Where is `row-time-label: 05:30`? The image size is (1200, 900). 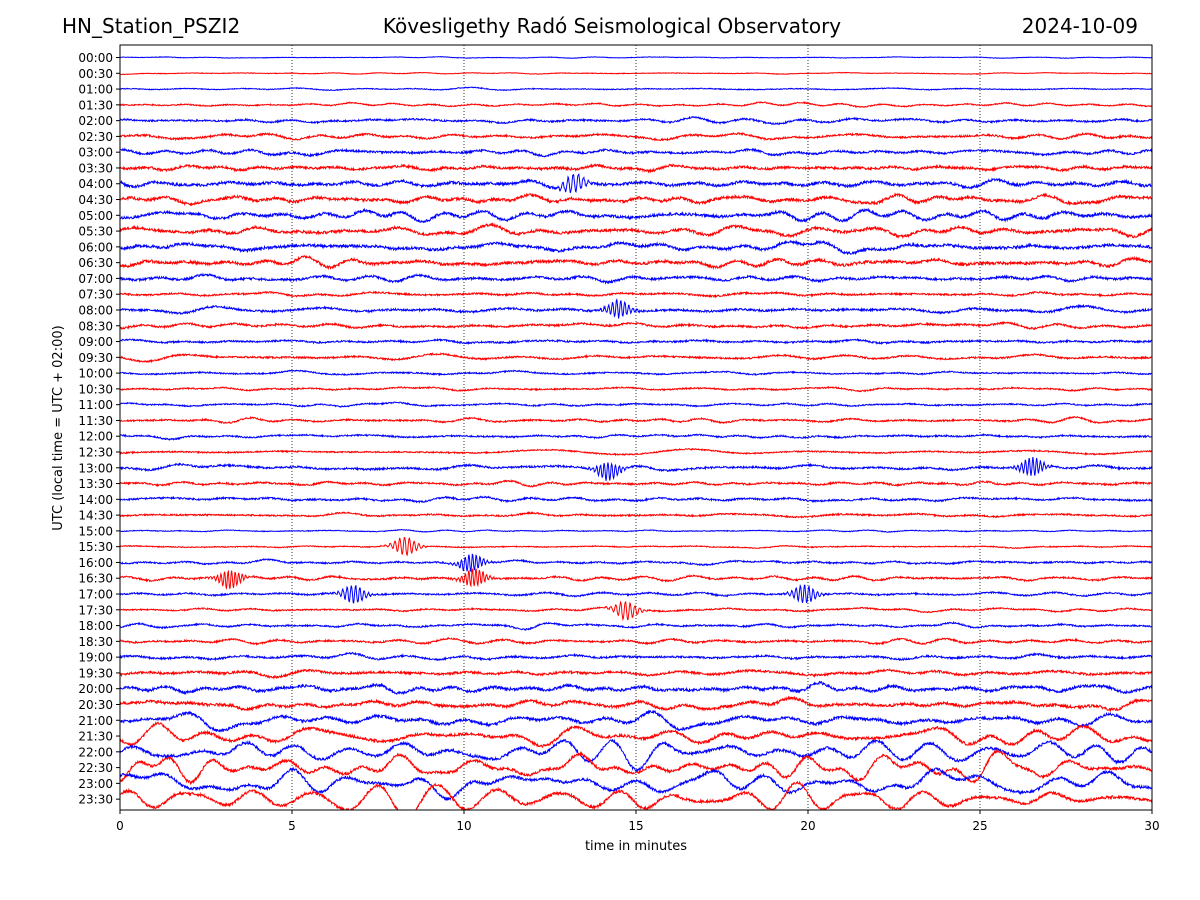
row-time-label: 05:30 is located at coordinates (95, 232).